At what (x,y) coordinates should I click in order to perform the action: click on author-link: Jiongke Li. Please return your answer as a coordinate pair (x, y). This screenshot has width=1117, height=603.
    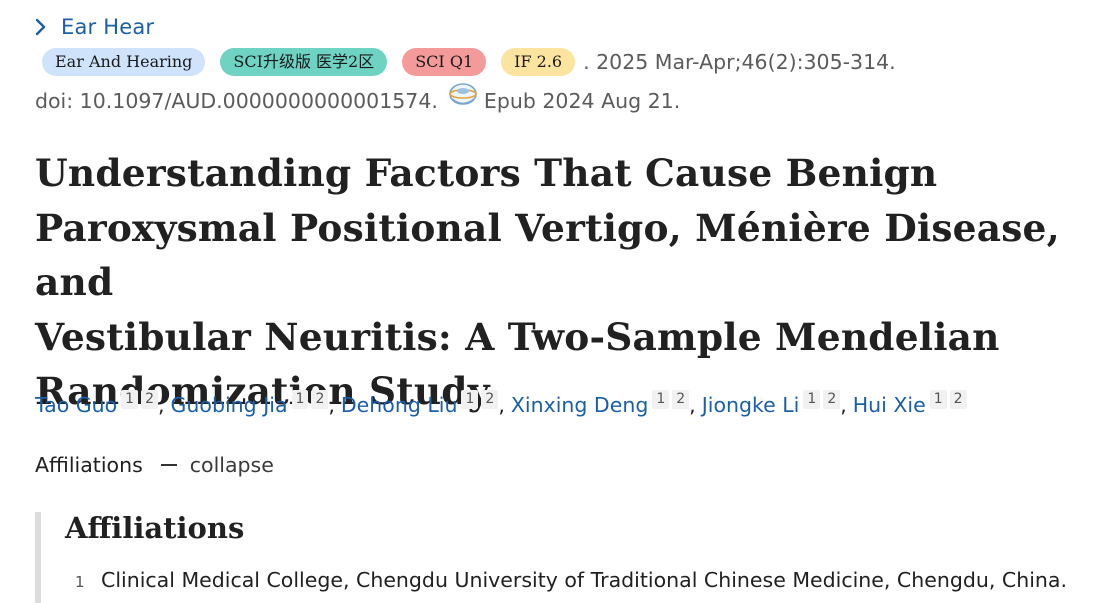
    Looking at the image, I should click on (750, 405).